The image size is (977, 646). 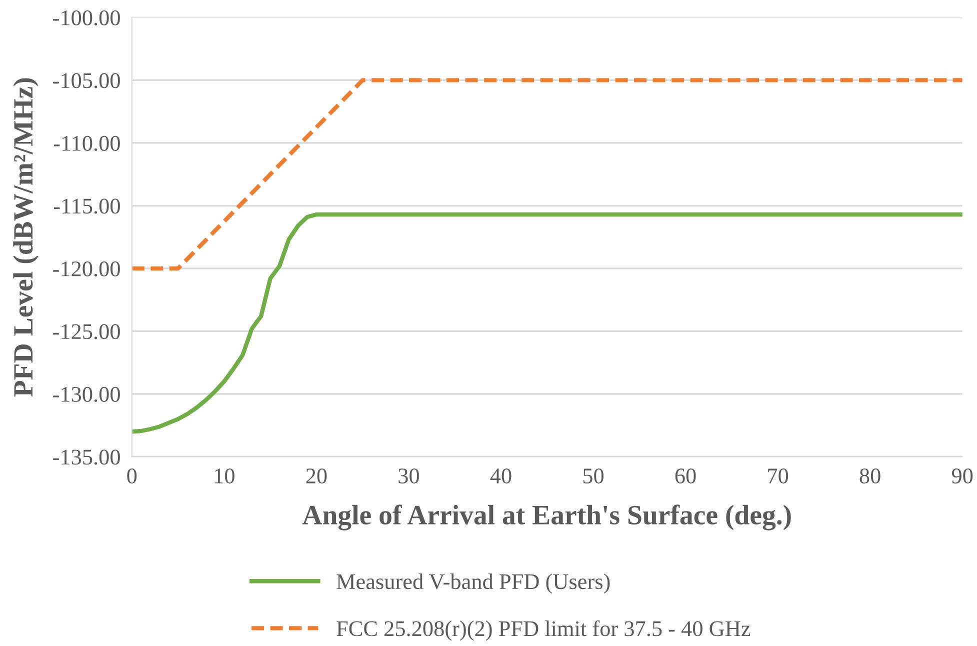 I want to click on y-axis-title: PFD Level (dBW/m²/MHz), so click(x=25, y=237).